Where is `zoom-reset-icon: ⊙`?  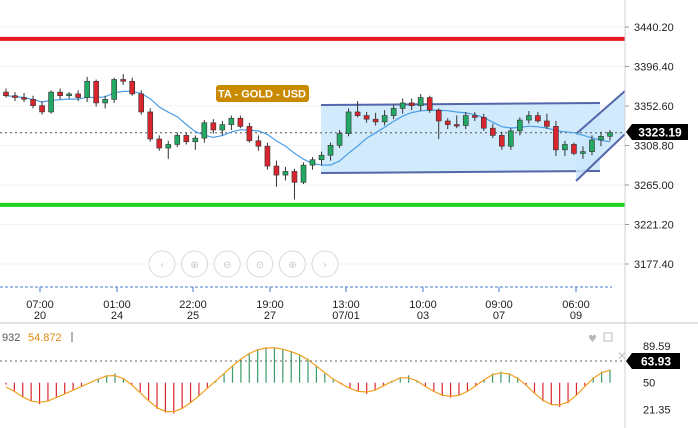
zoom-reset-icon: ⊙ is located at coordinates (260, 264).